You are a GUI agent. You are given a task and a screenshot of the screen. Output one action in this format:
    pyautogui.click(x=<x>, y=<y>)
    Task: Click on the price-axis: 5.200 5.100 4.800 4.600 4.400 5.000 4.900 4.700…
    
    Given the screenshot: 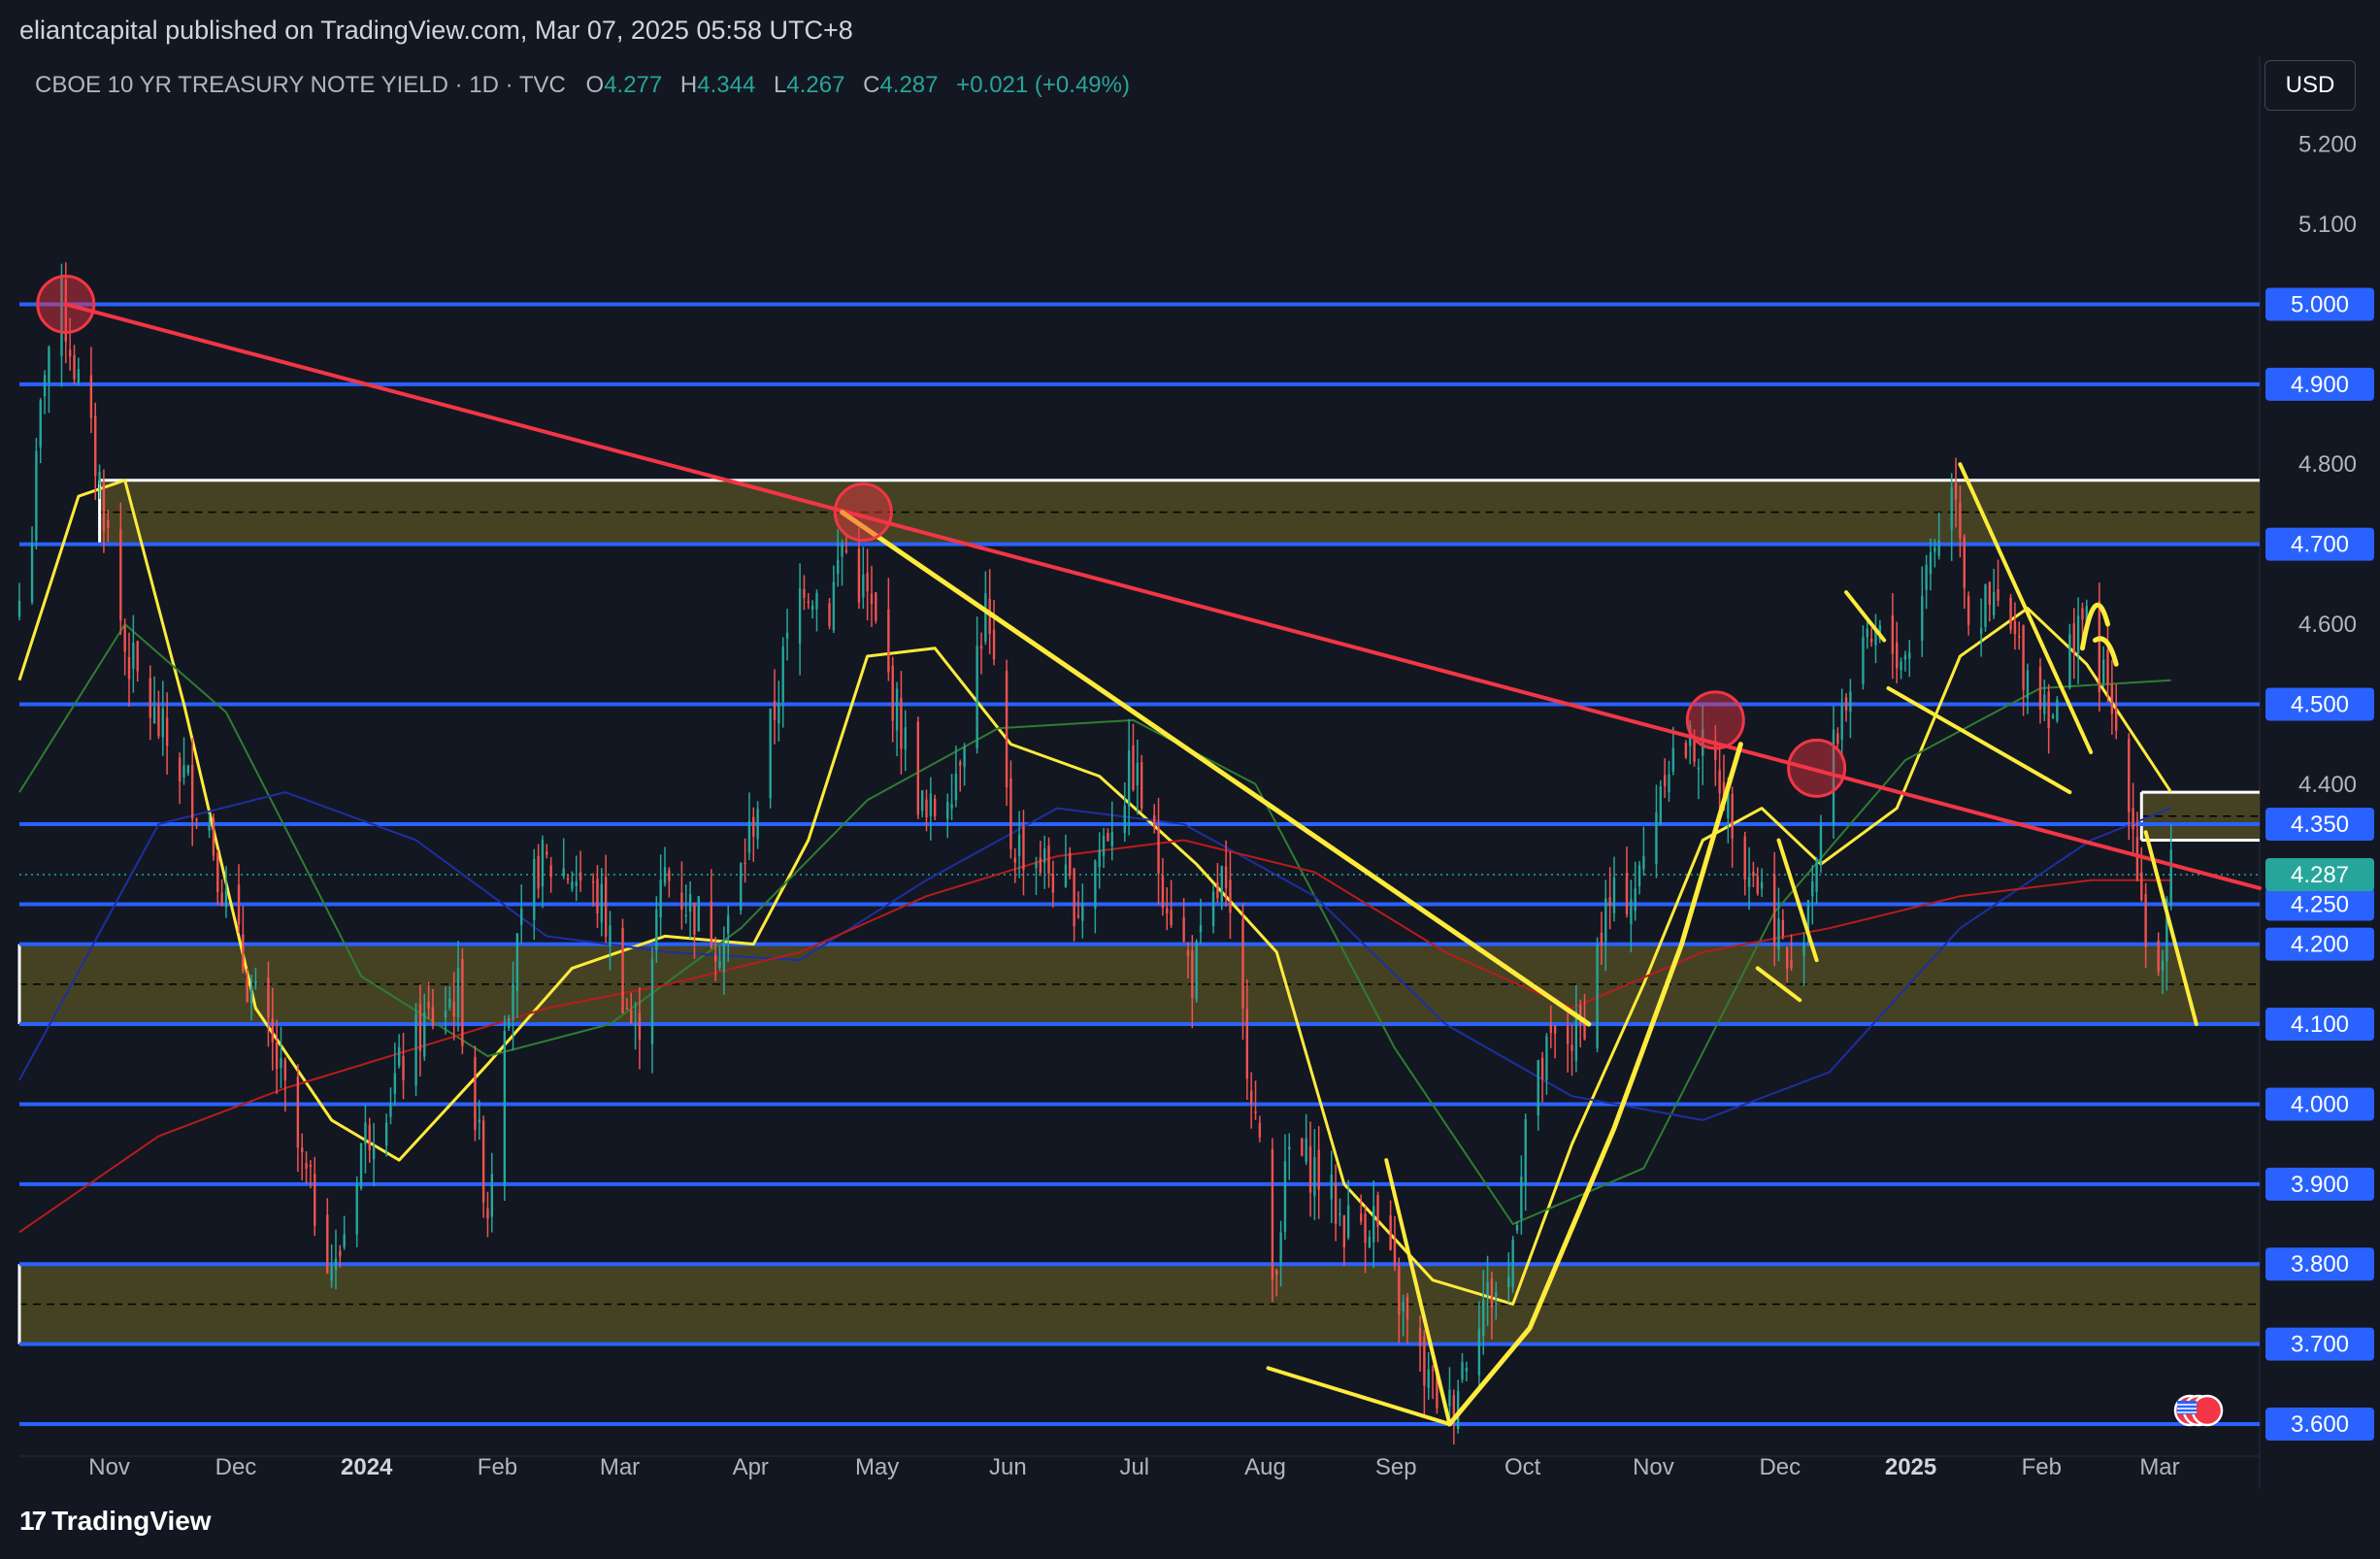 What is the action you would take?
    pyautogui.click(x=2319, y=787)
    